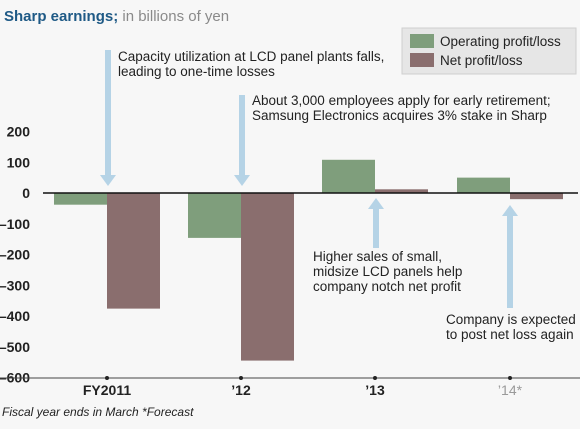 Image resolution: width=580 pixels, height=429 pixels. I want to click on chart-title: Sharp earnings; in billions of yen, so click(116, 16).